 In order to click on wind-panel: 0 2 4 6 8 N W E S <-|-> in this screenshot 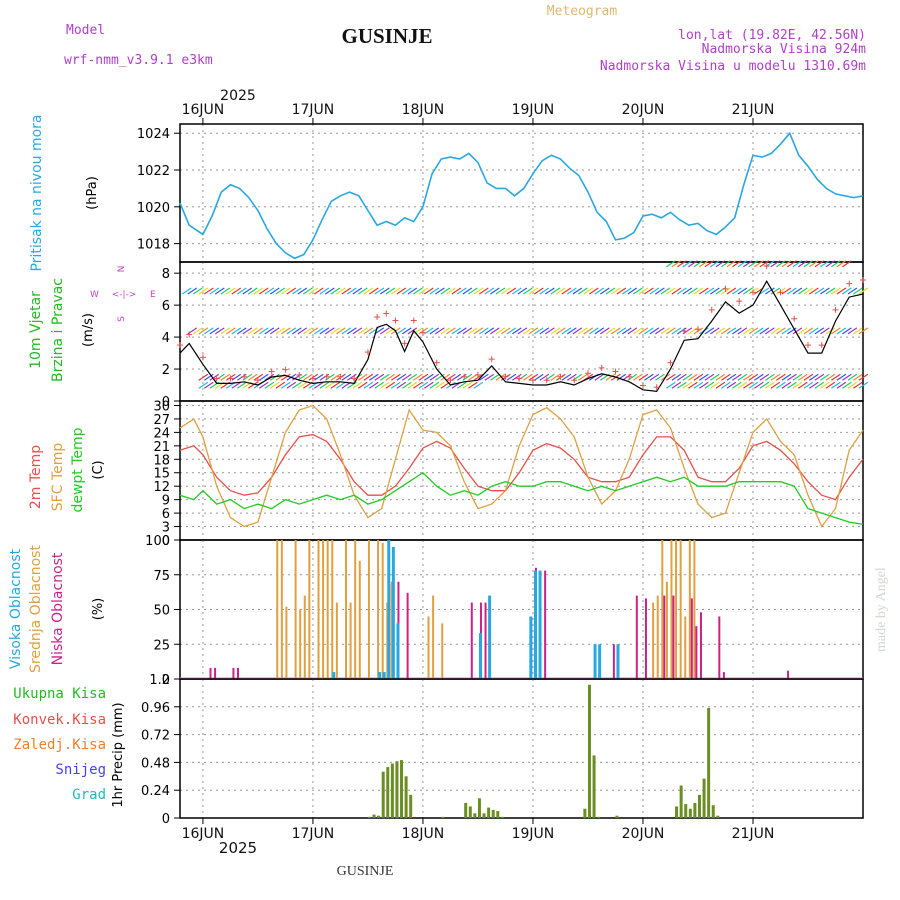, I will do `click(479, 335)`.